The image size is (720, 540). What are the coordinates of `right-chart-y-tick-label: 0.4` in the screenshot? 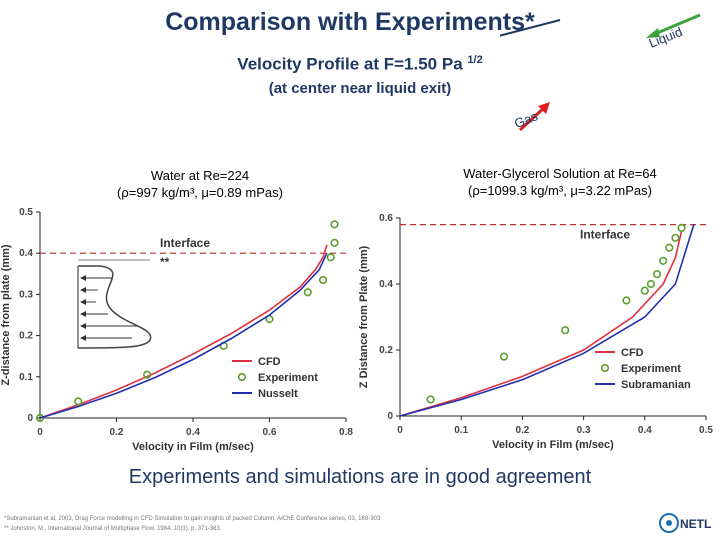 It's located at (386, 284).